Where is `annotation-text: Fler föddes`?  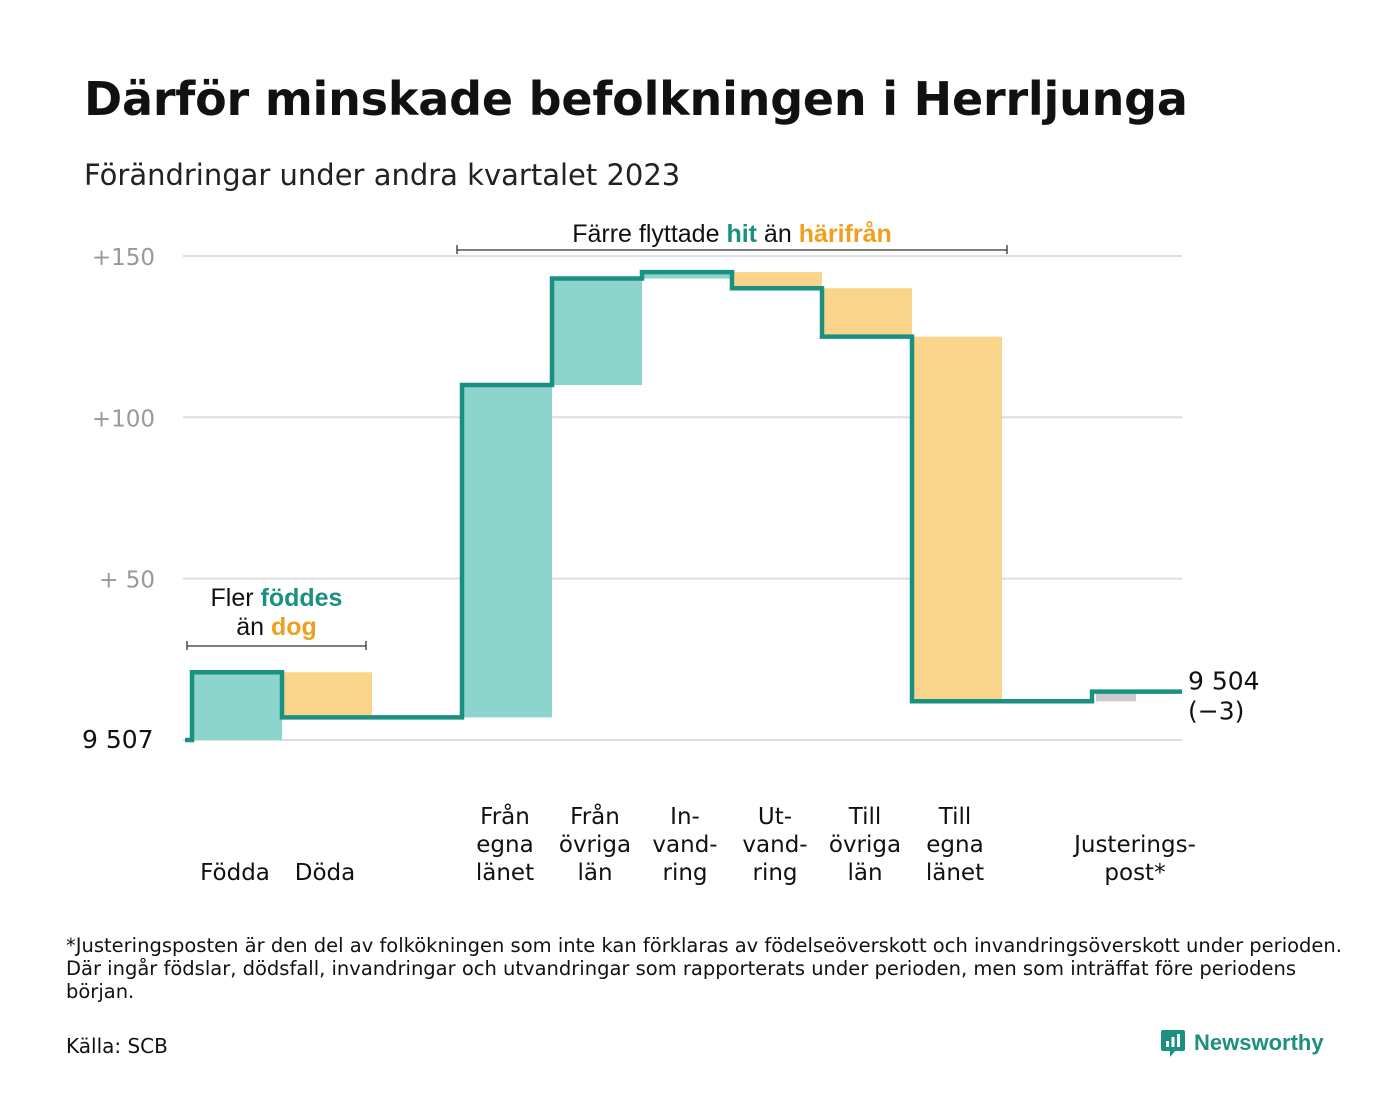 annotation-text: Fler föddes is located at coordinates (277, 598).